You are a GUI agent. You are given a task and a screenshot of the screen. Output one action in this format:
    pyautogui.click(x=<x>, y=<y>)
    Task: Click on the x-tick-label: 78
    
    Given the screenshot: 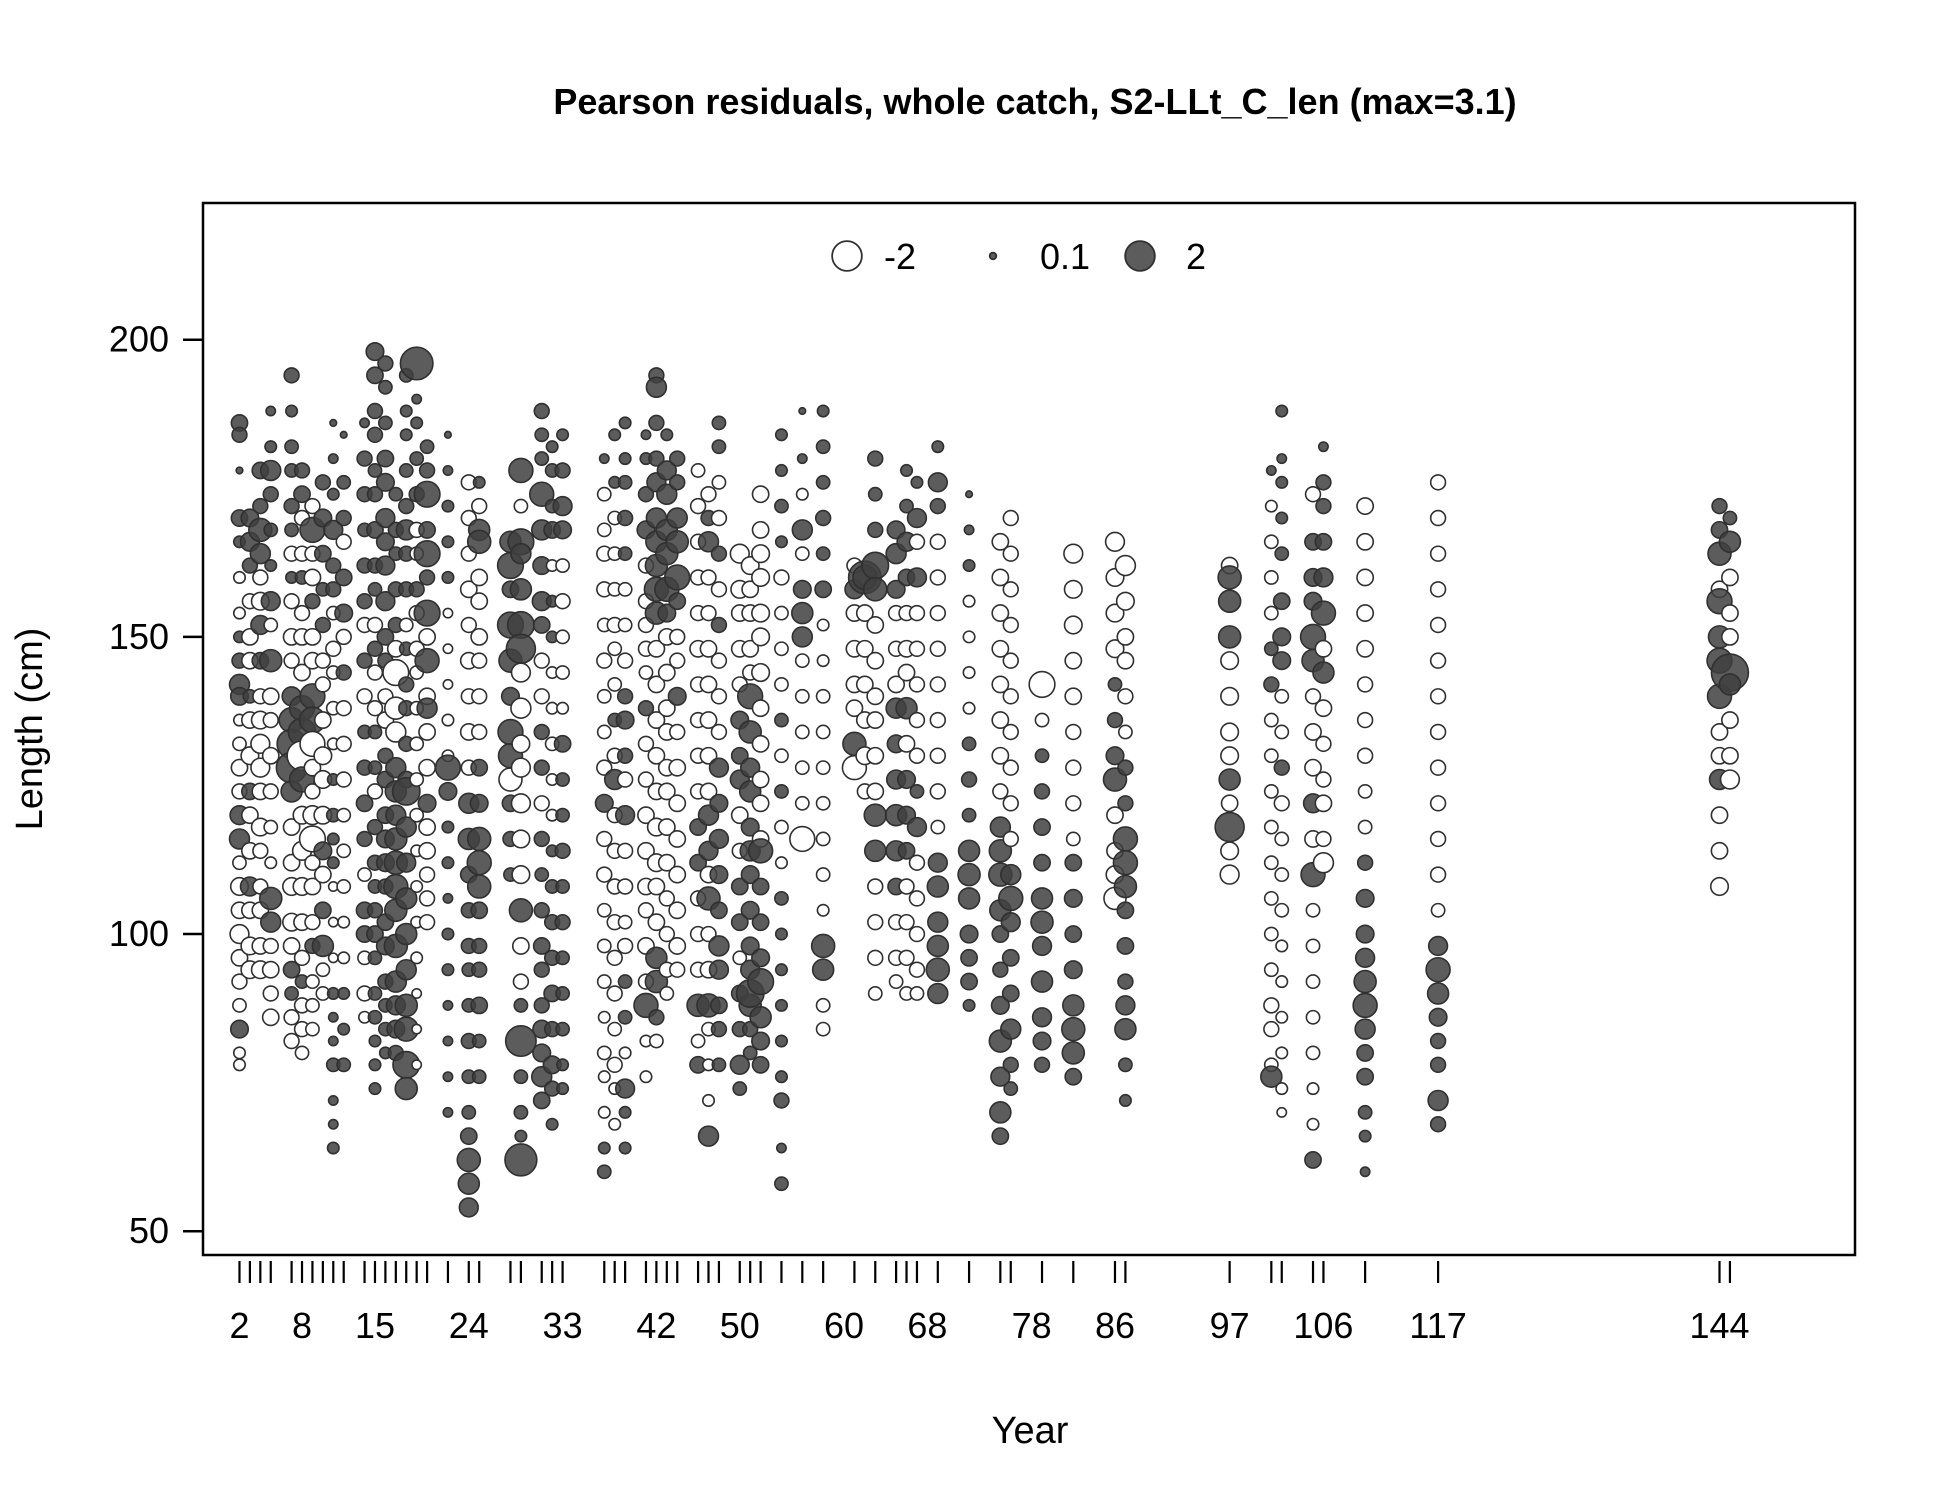 What is the action you would take?
    pyautogui.click(x=1032, y=1325)
    